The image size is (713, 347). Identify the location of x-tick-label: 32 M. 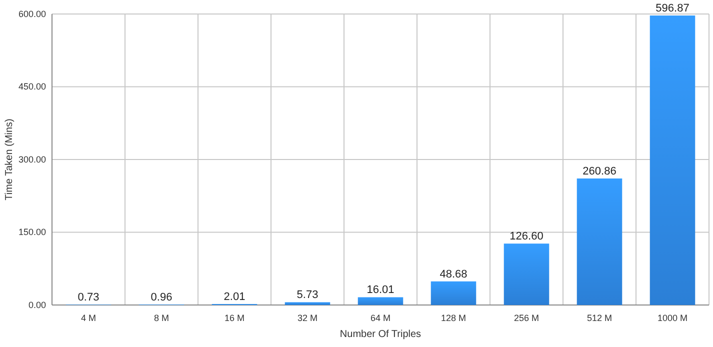
(307, 318).